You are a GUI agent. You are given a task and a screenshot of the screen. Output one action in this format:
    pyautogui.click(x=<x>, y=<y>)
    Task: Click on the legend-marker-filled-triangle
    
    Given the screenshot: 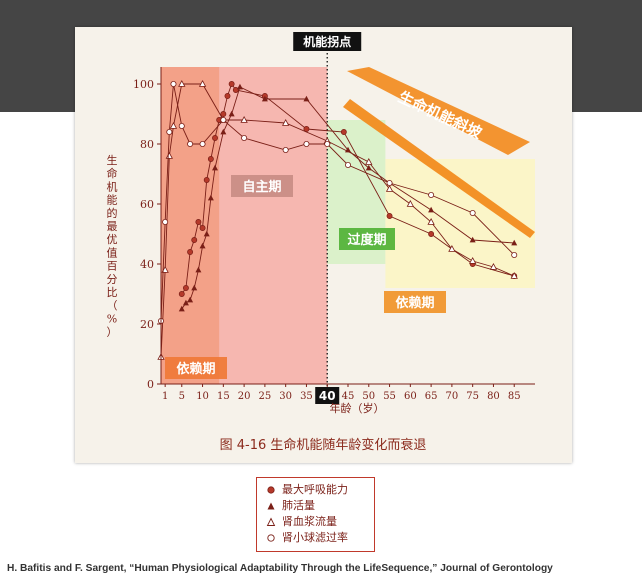 What is the action you would take?
    pyautogui.click(x=271, y=506)
    